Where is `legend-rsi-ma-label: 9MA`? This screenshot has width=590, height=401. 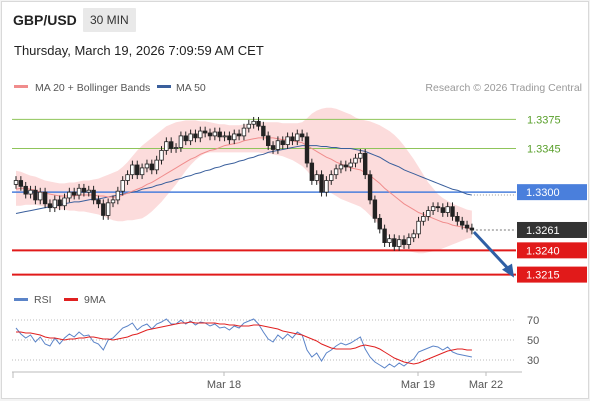 legend-rsi-ma-label: 9MA is located at coordinates (95, 300).